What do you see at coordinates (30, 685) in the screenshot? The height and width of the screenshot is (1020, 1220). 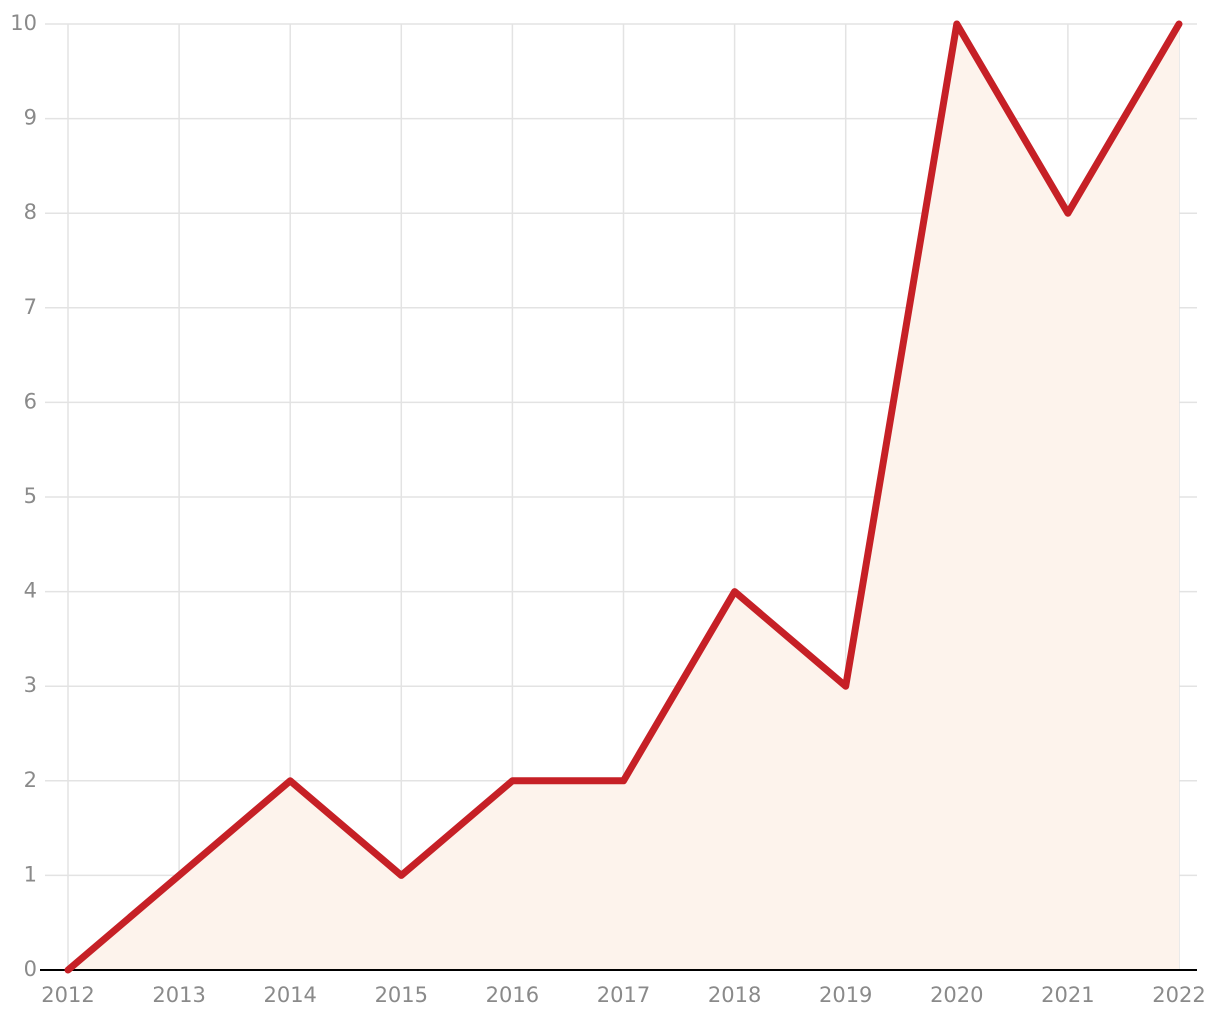 I see `y-tick-label: 3` at bounding box center [30, 685].